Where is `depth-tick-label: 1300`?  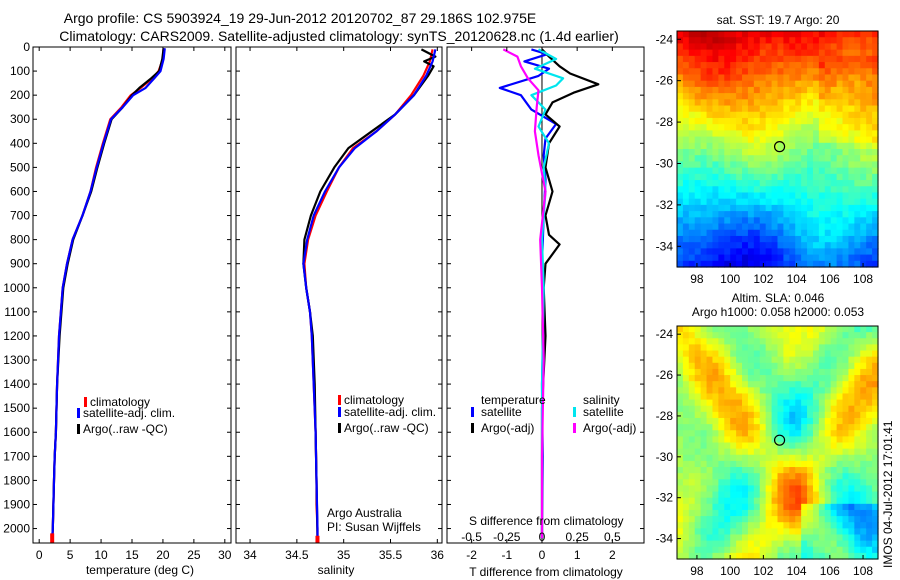 depth-tick-label: 1300 is located at coordinates (16, 360).